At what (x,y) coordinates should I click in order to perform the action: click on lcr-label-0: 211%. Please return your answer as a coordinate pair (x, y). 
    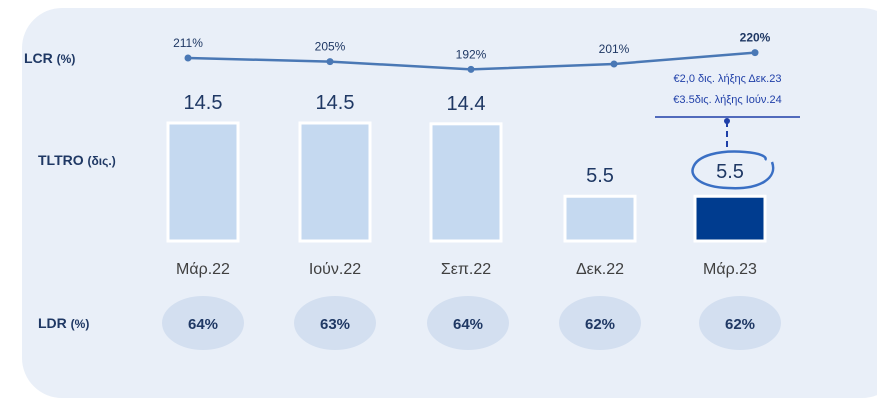
    Looking at the image, I should click on (188, 43).